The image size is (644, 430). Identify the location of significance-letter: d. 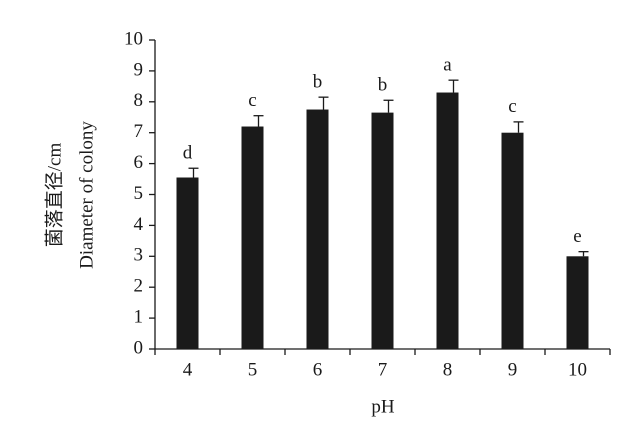
(188, 153).